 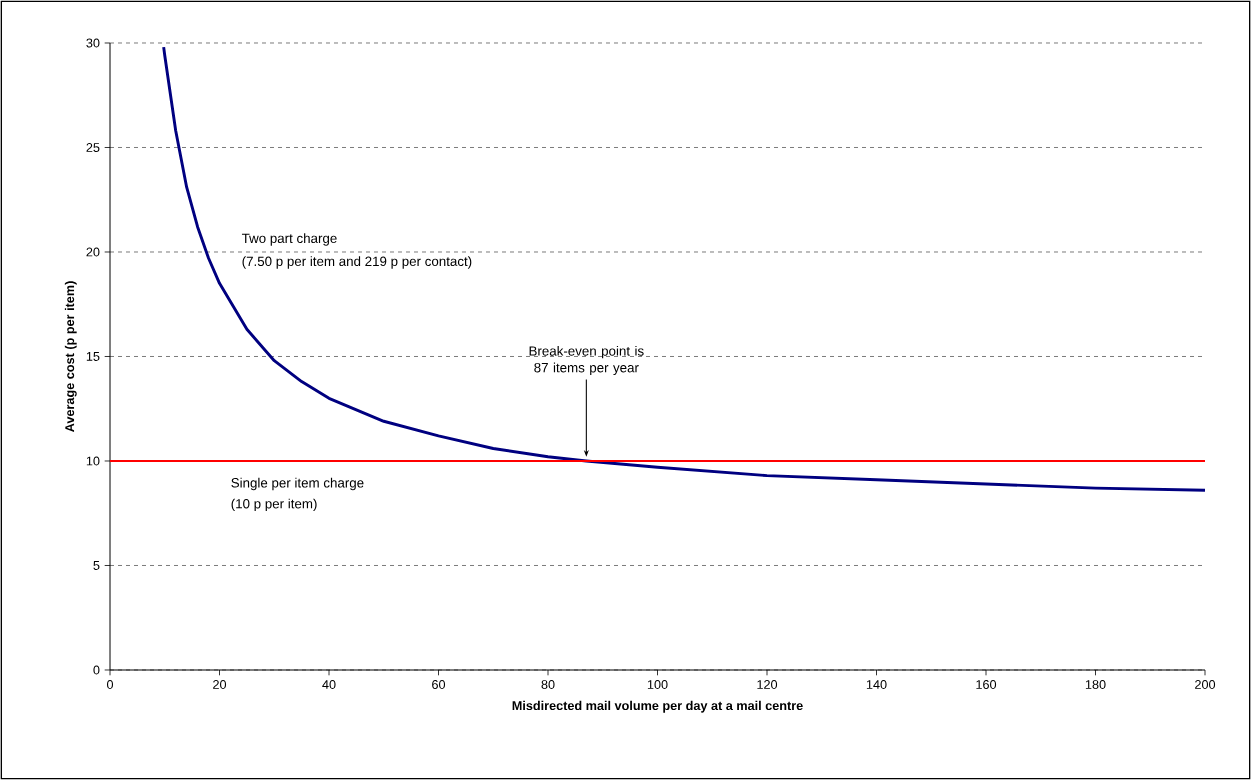 What do you see at coordinates (96, 565) in the screenshot?
I see `y-tick-label: 5` at bounding box center [96, 565].